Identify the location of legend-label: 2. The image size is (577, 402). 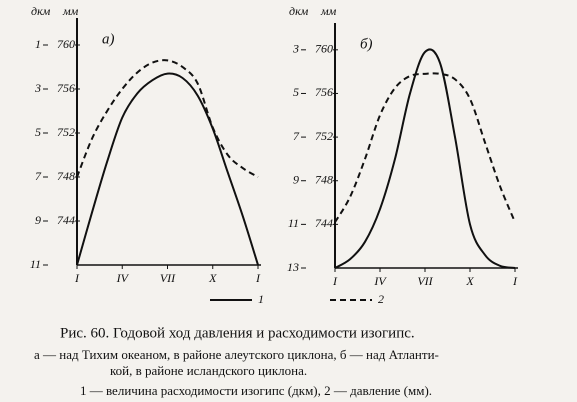
(381, 299).